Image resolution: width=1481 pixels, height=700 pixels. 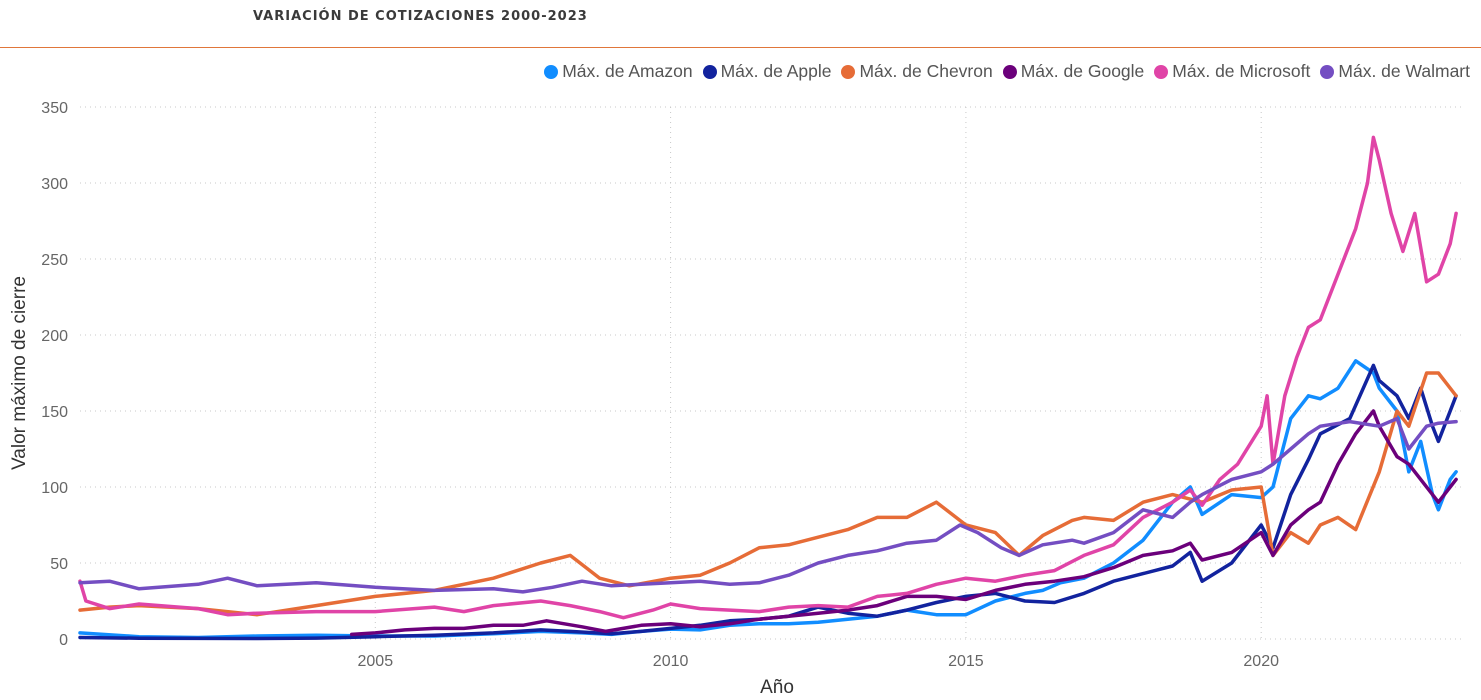 What do you see at coordinates (19, 373) in the screenshot?
I see `y-axis-title: Valor máximo de cierre` at bounding box center [19, 373].